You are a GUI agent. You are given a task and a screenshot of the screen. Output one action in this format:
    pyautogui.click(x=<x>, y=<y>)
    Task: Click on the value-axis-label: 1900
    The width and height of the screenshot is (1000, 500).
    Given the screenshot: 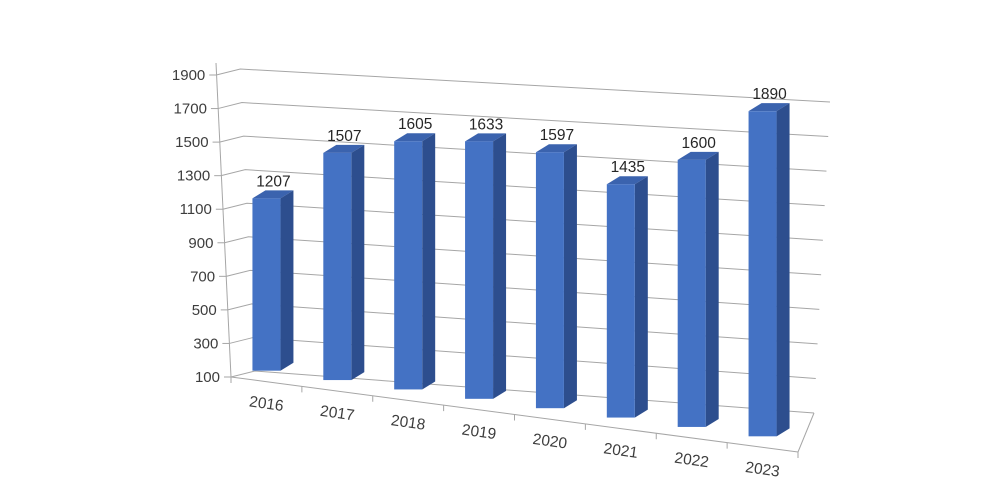 What is the action you would take?
    pyautogui.click(x=188, y=75)
    